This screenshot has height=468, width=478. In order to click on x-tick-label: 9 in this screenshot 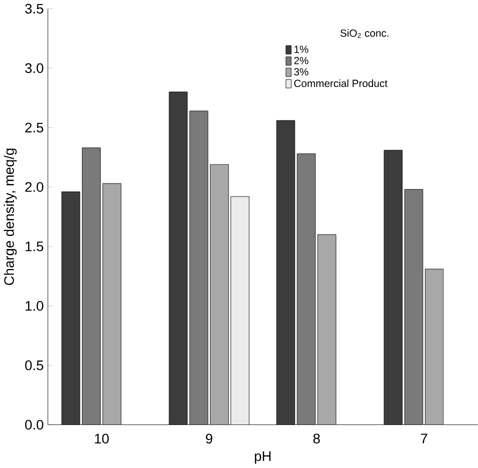, I will do `click(209, 439)`.